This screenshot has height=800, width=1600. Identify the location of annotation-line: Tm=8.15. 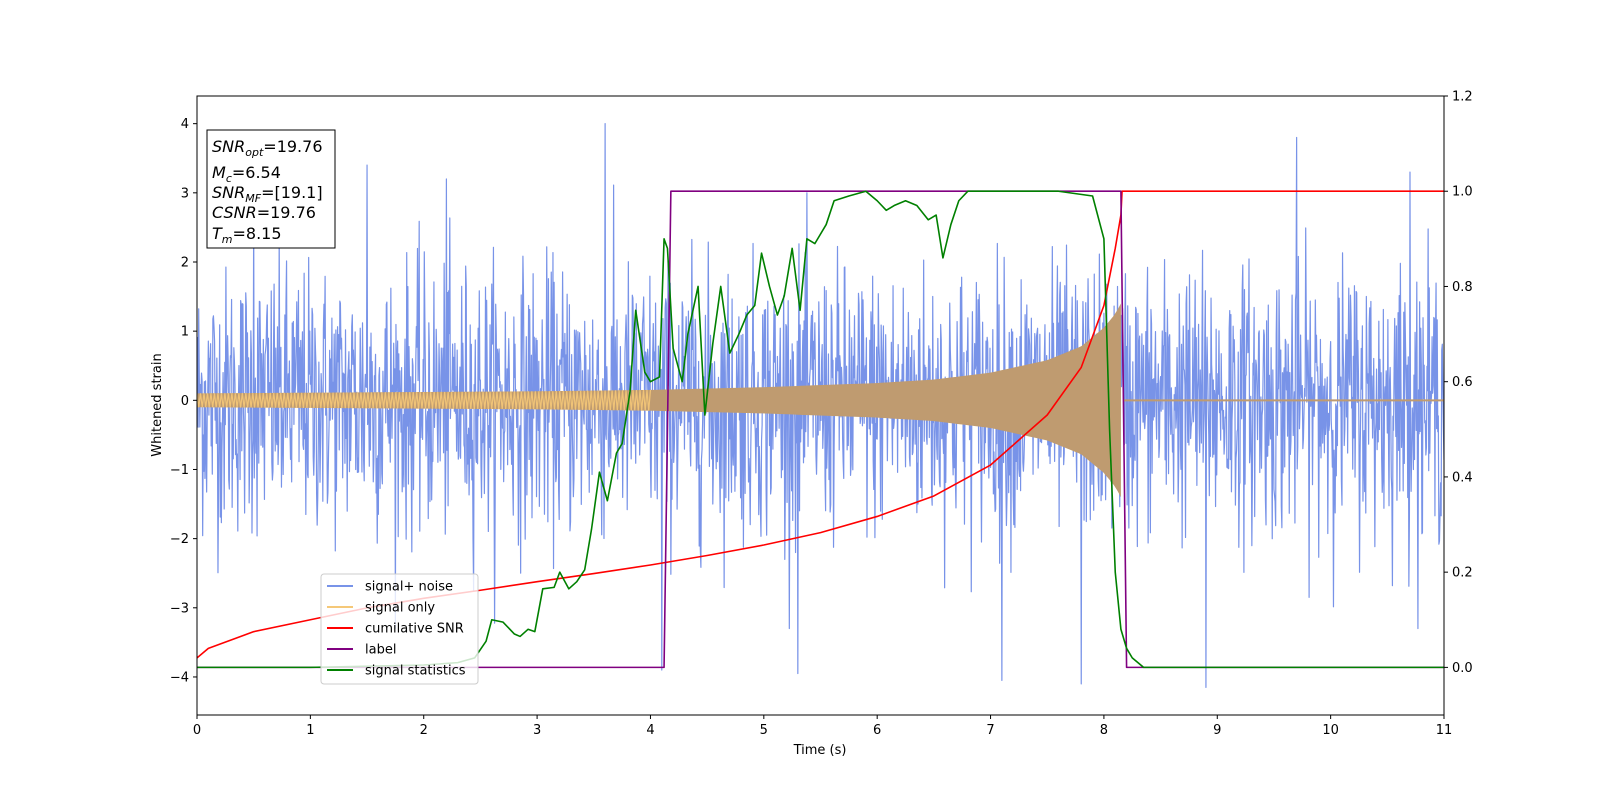
(247, 235).